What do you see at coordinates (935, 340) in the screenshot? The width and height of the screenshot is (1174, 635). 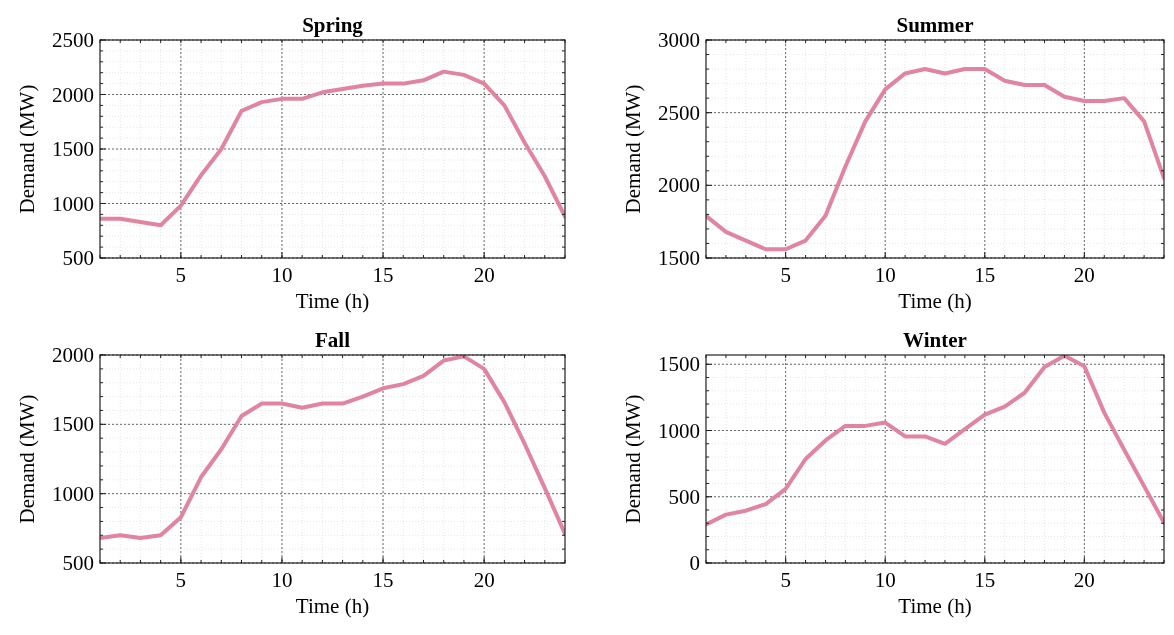 I see `chart-title: Winter` at bounding box center [935, 340].